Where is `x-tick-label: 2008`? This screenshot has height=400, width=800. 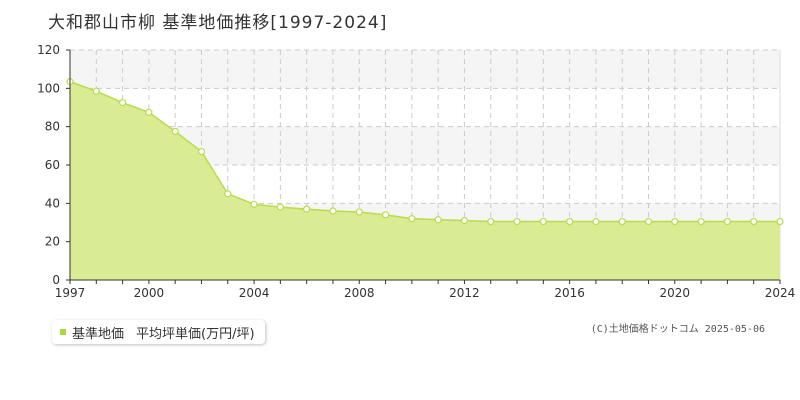
x-tick-label: 2008 is located at coordinates (359, 293).